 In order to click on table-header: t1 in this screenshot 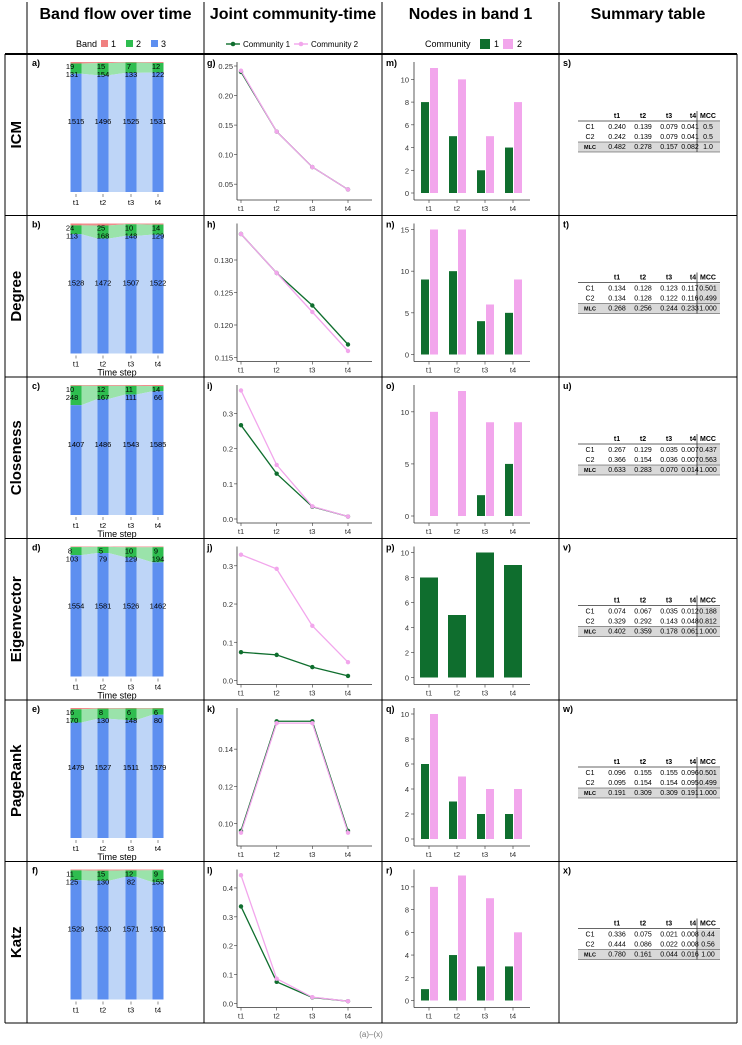, I will do `click(617, 924)`.